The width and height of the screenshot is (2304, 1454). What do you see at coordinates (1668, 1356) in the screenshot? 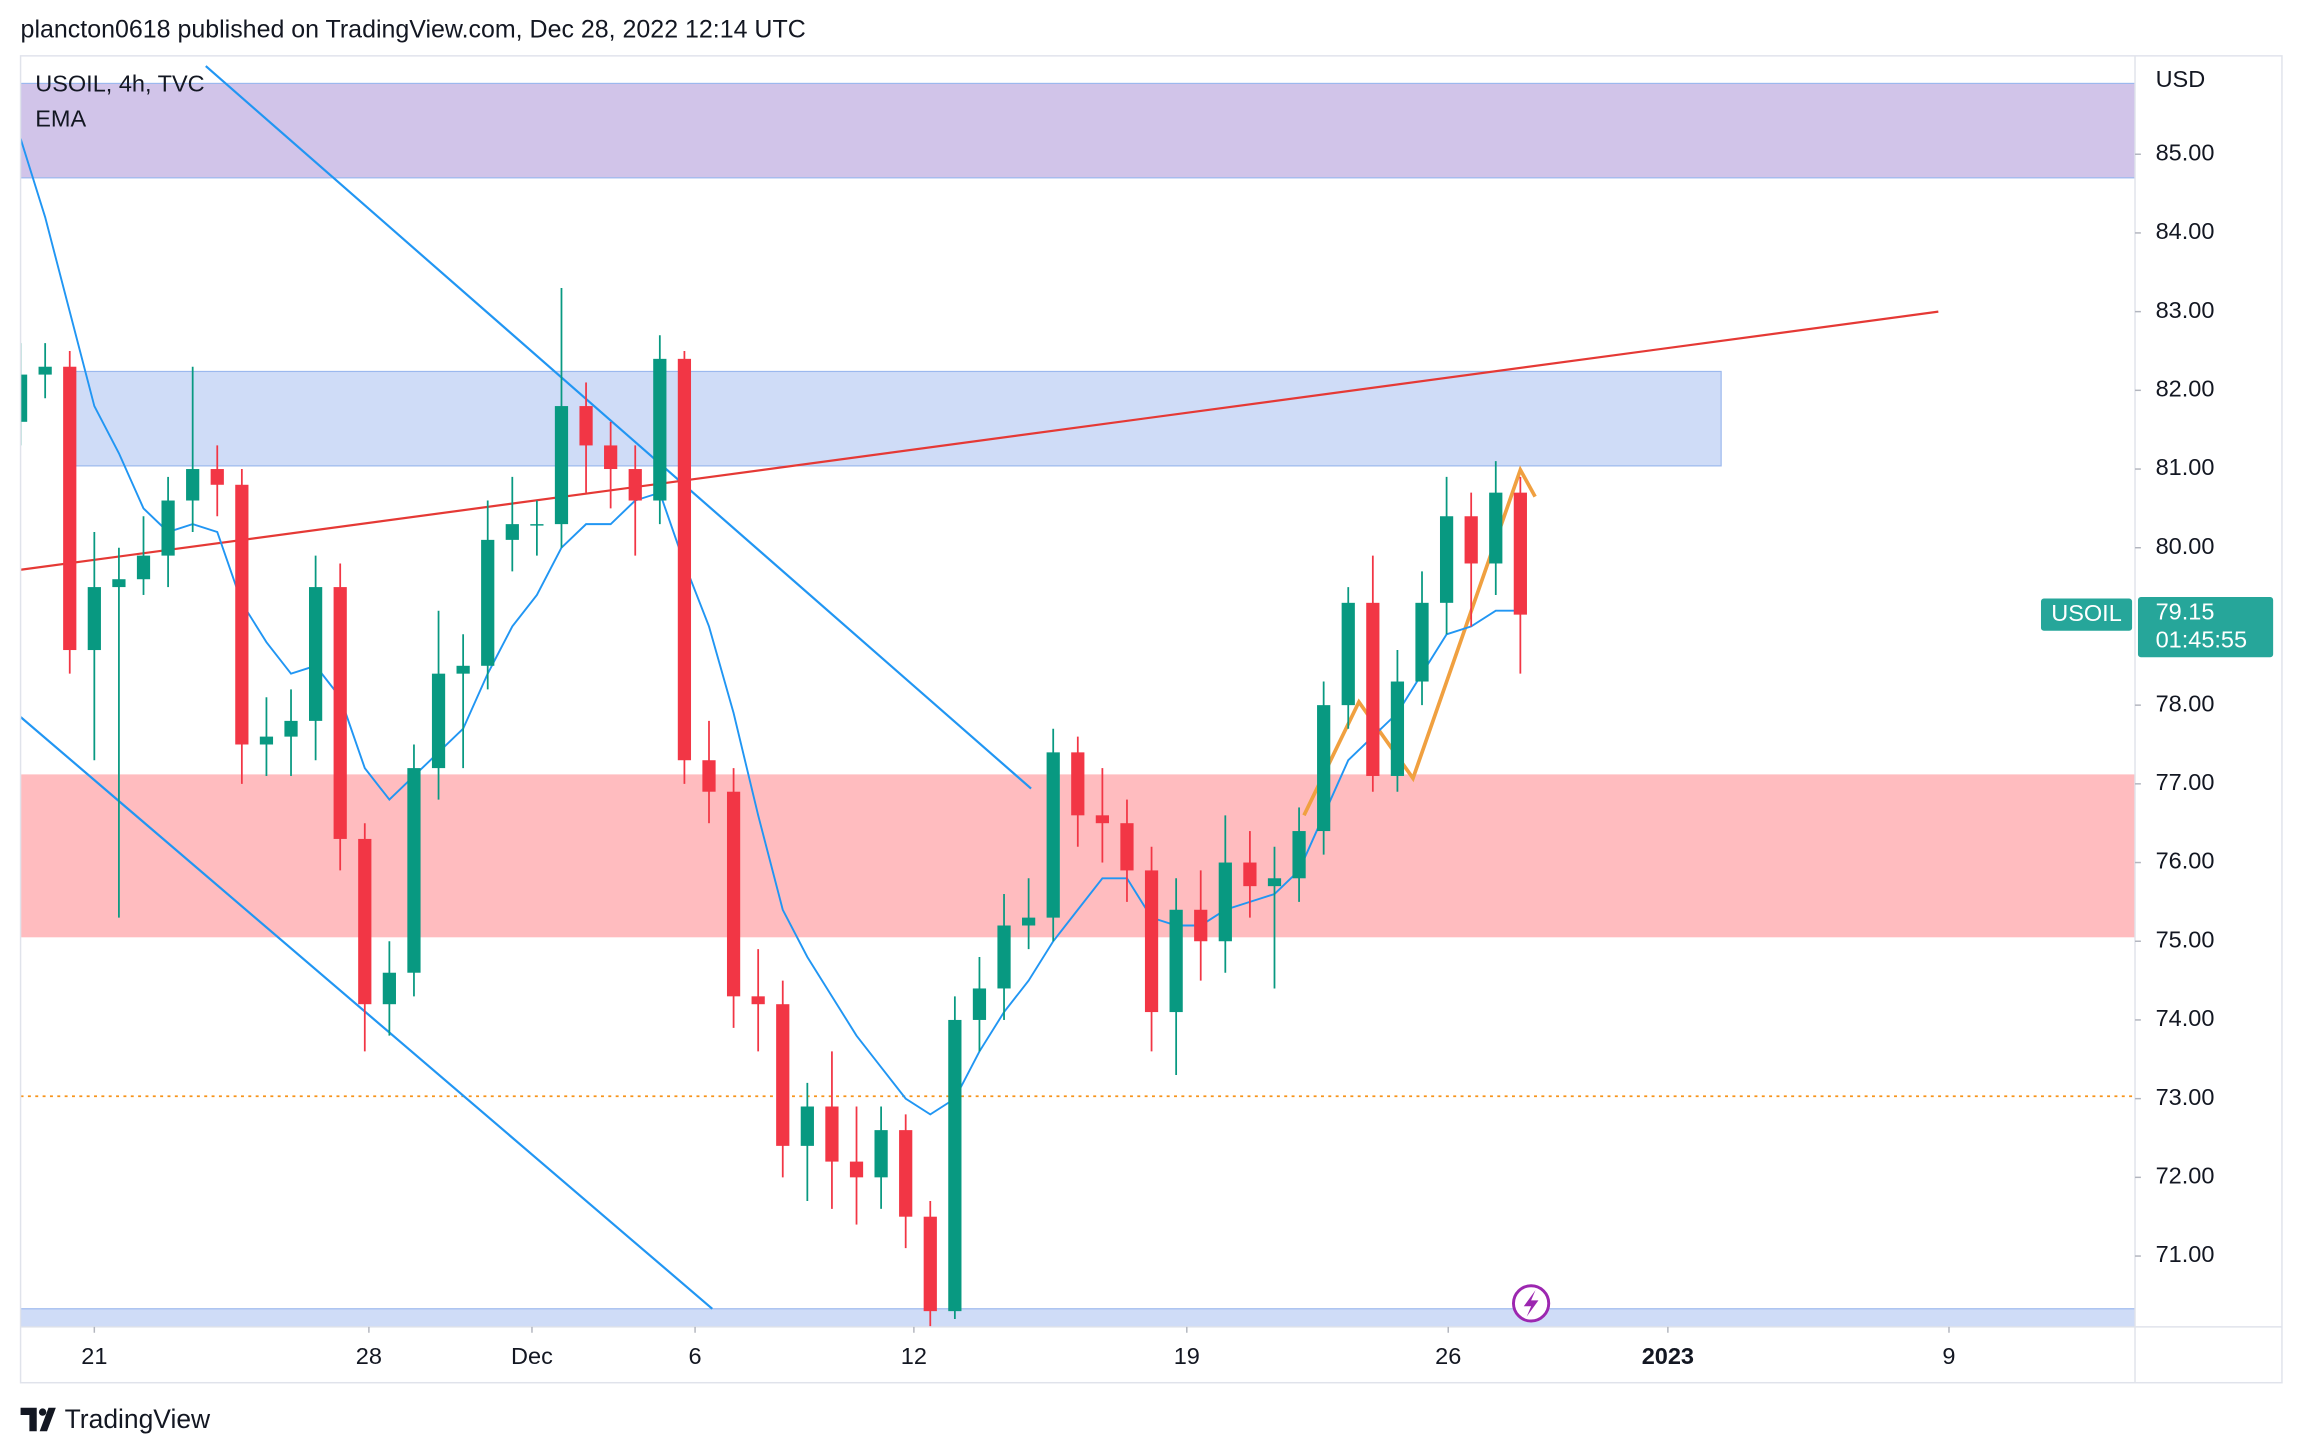
I see `x-tick-label: 2023` at bounding box center [1668, 1356].